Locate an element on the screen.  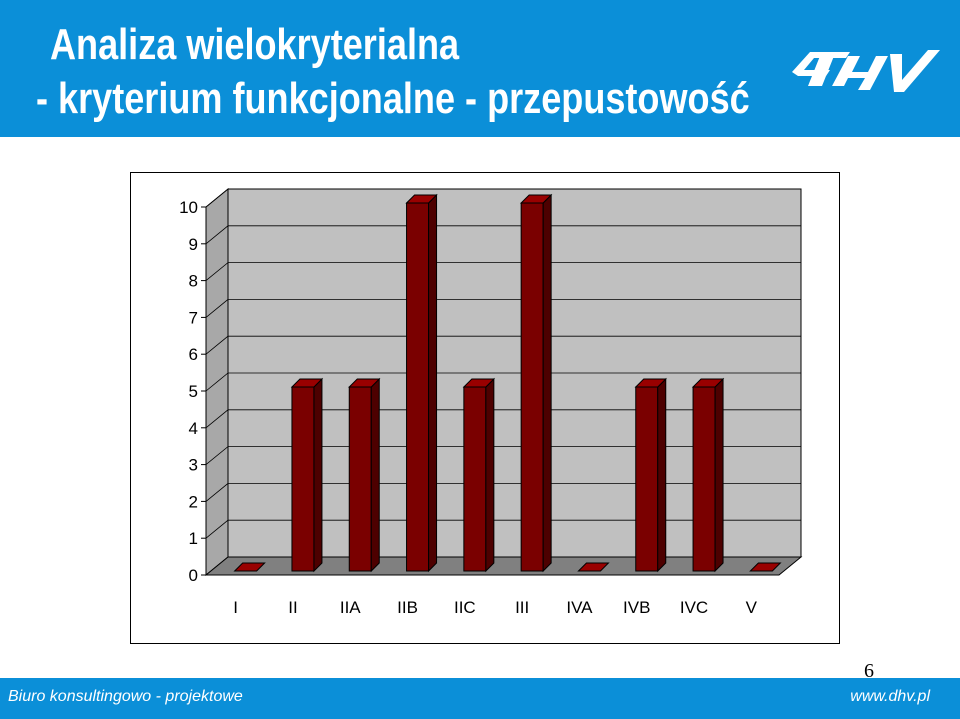
y-tick-label: 6 is located at coordinates (193, 354).